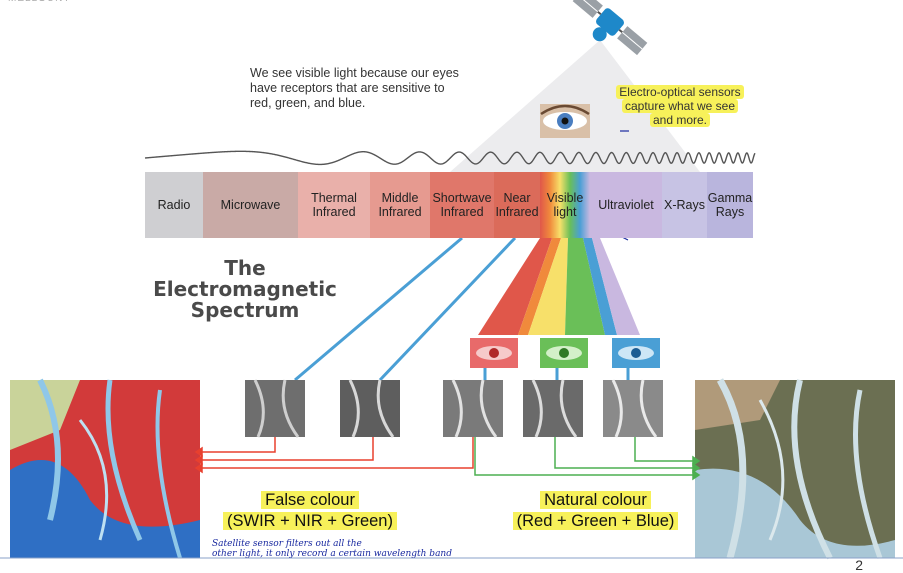 The height and width of the screenshot is (573, 903). I want to click on sensor-note-line-2: capture what we see, so click(680, 106).